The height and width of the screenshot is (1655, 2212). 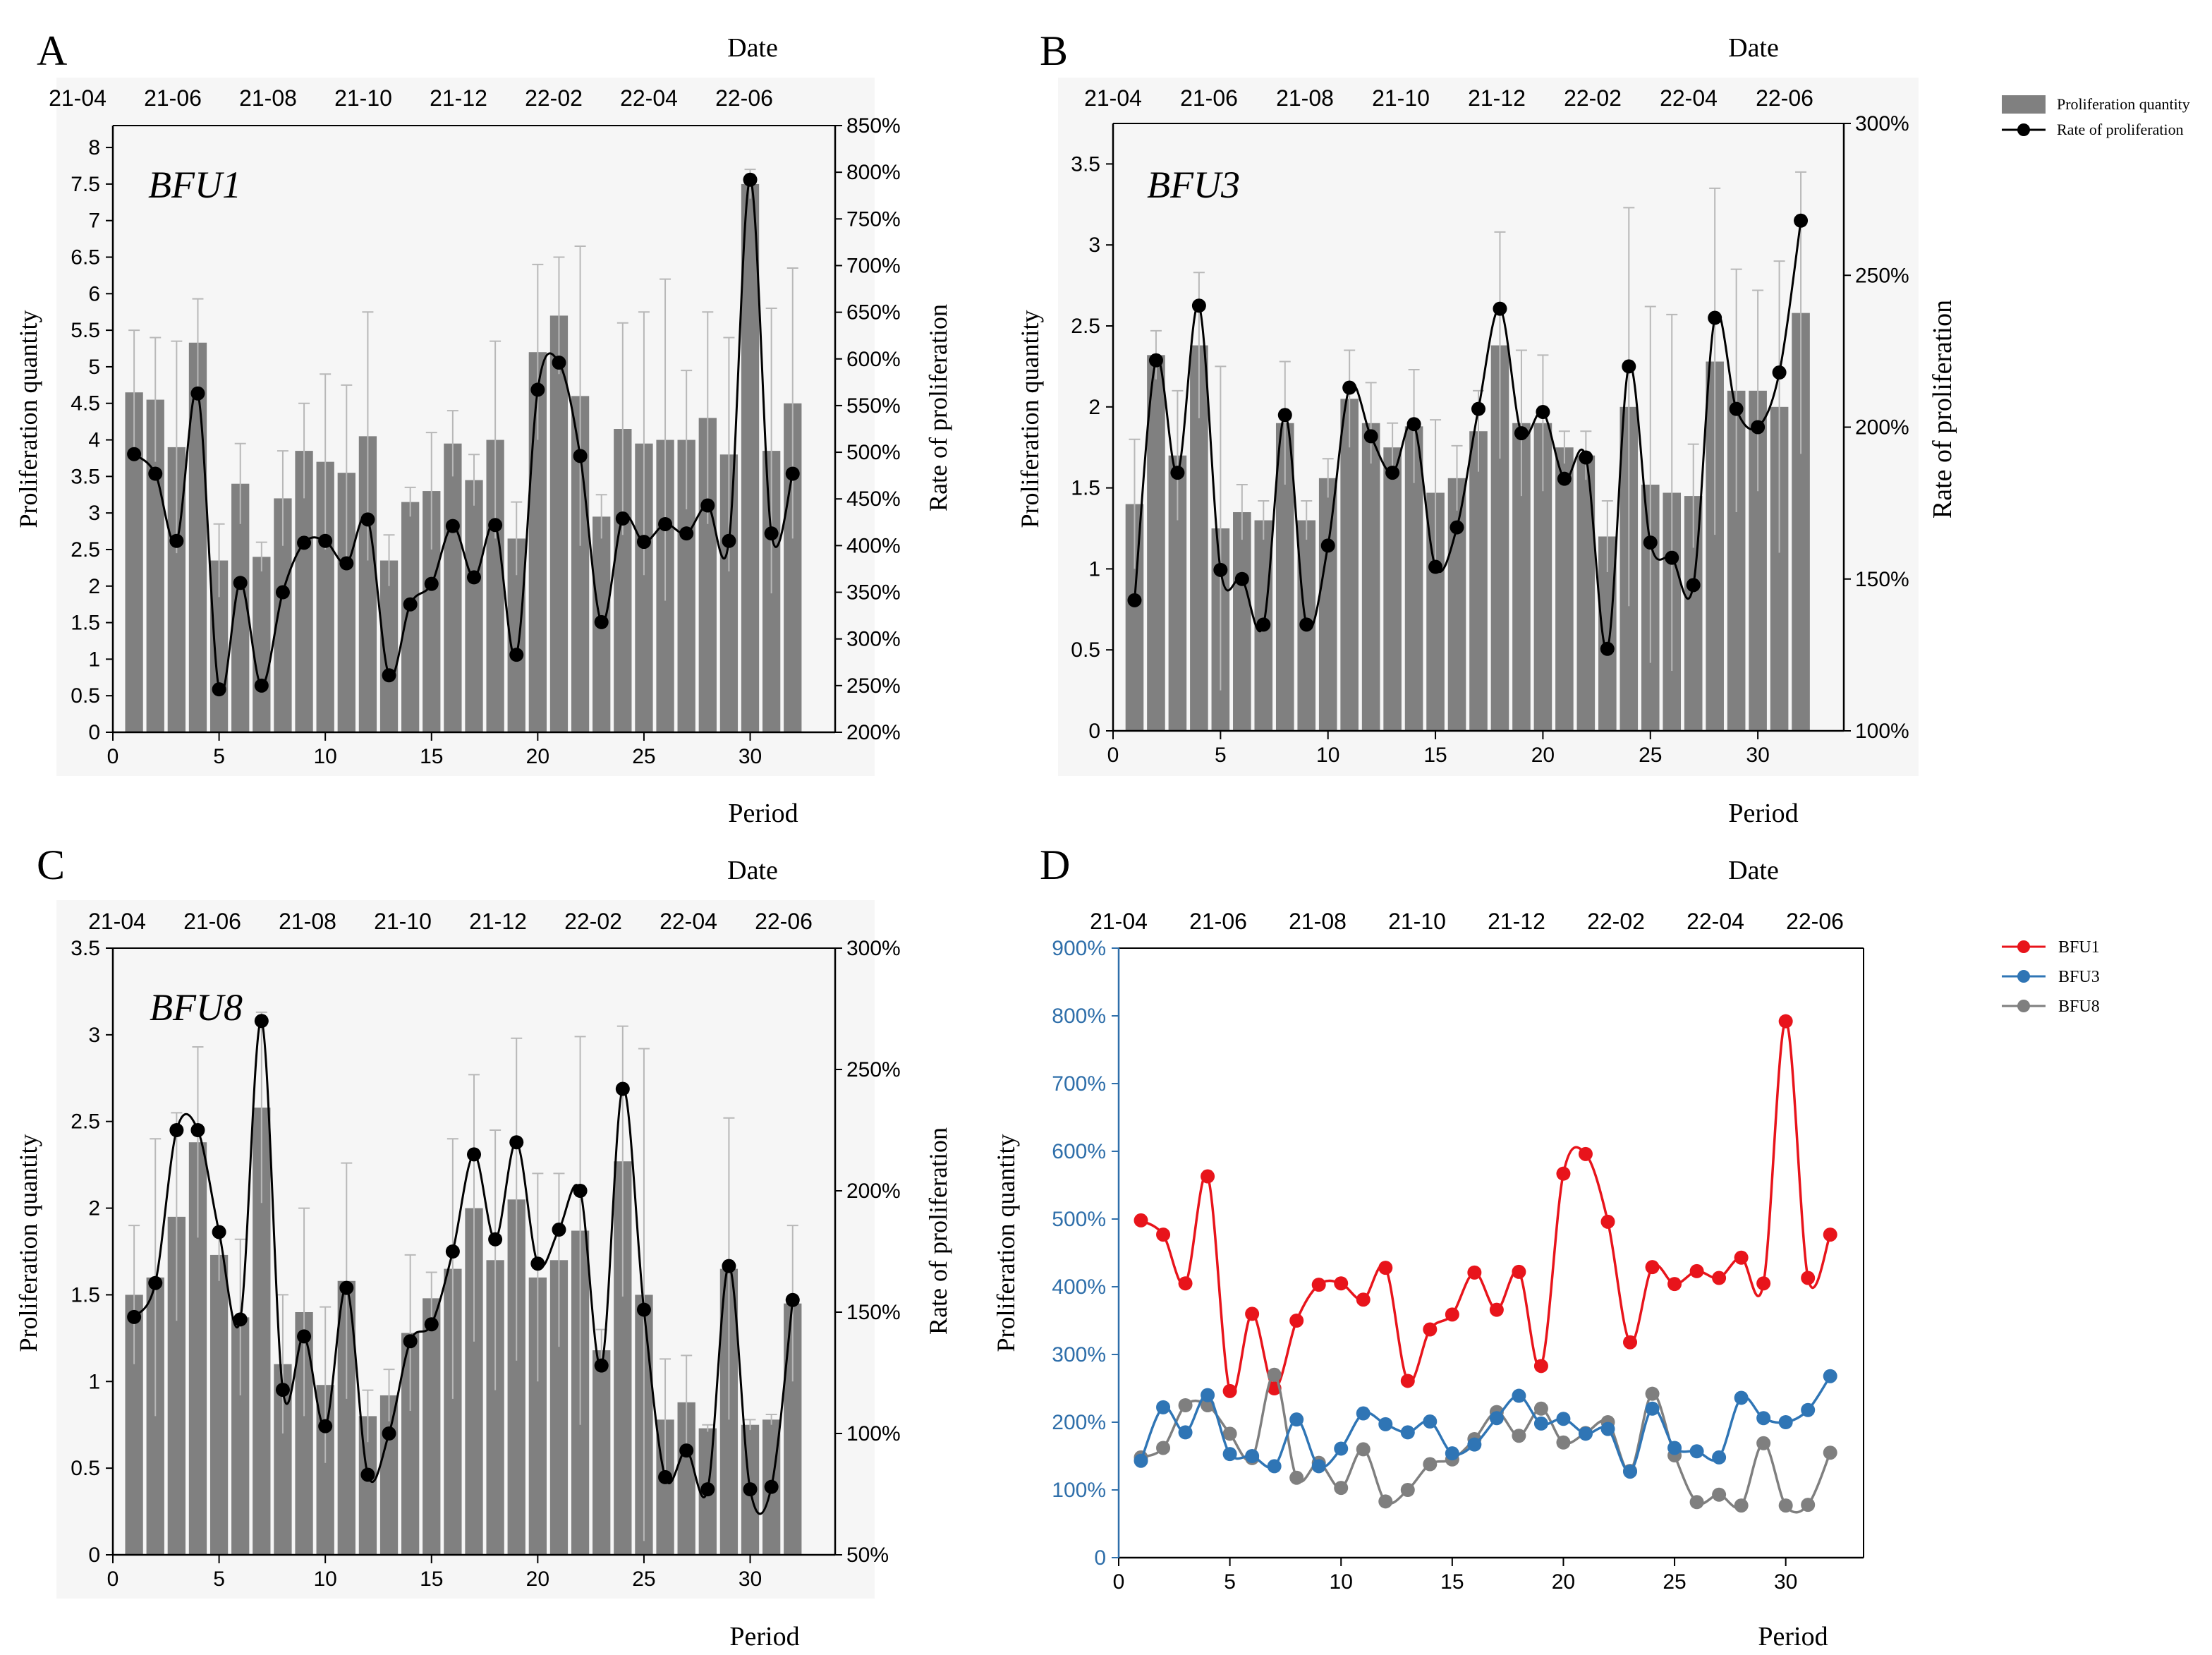 I want to click on panel-d-date-tick: 21-10, so click(x=1417, y=921).